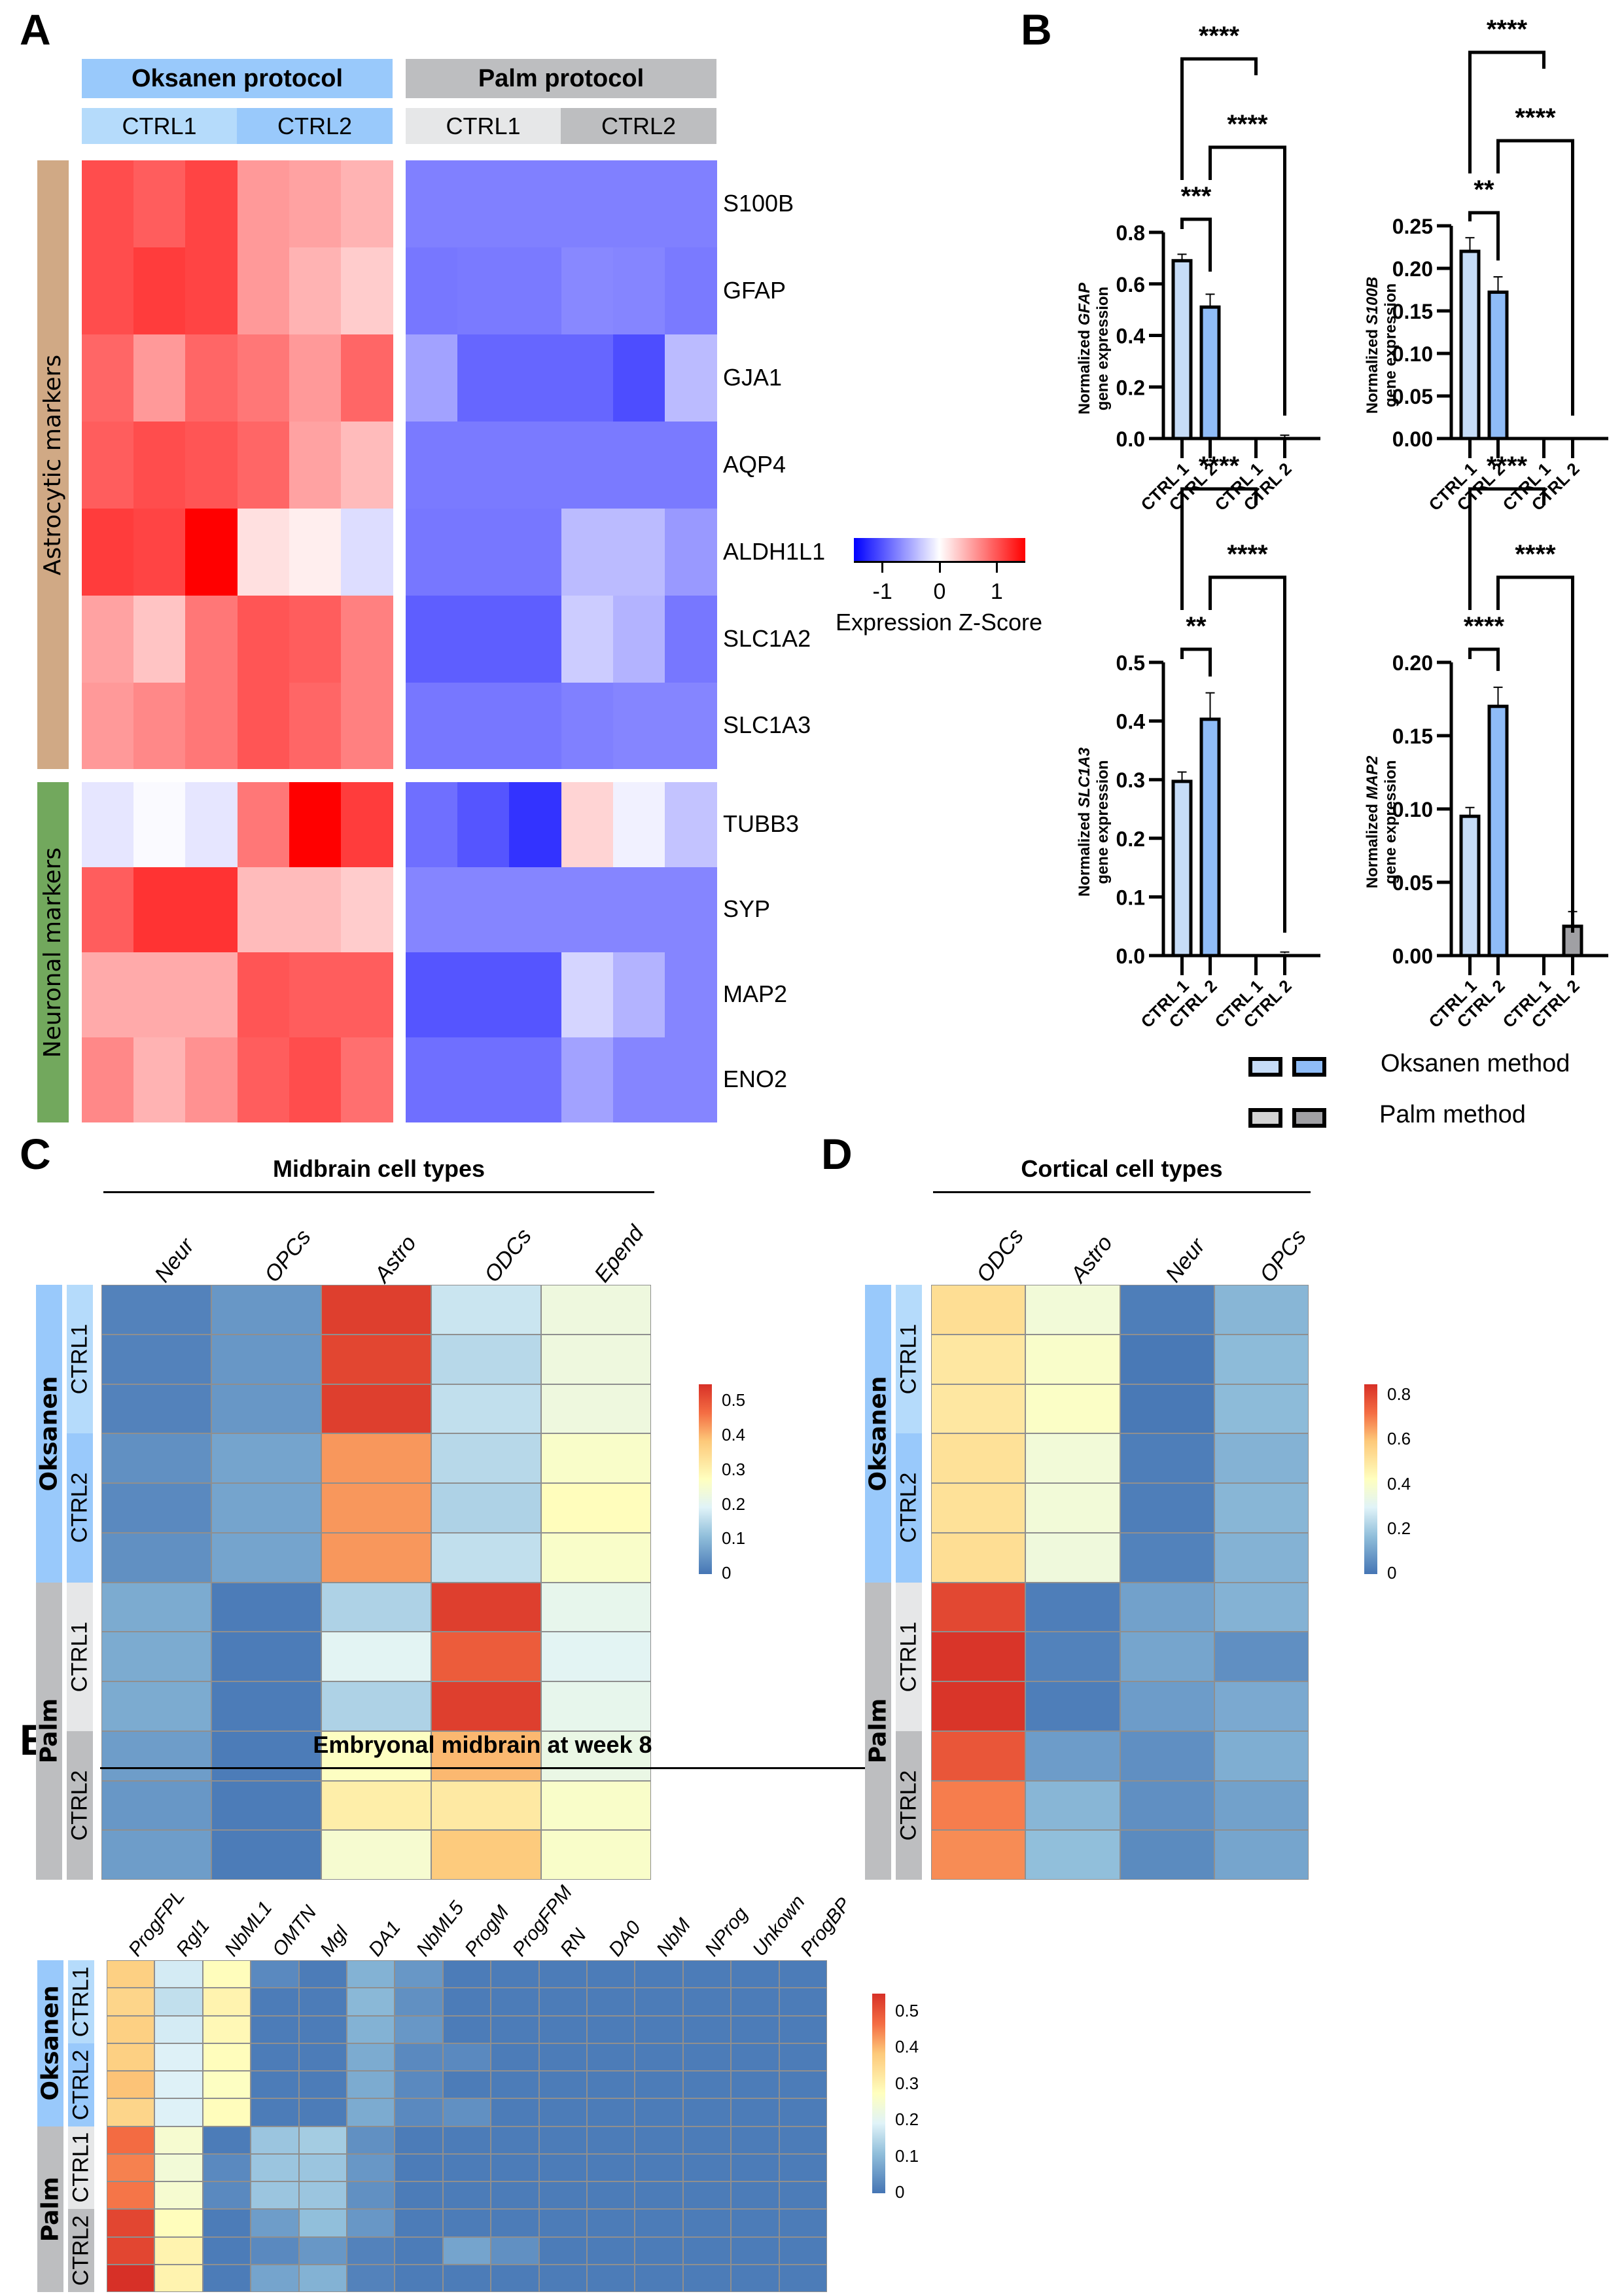 The width and height of the screenshot is (1624, 2296). I want to click on colorbar-tick-label: 0.1, so click(907, 2155).